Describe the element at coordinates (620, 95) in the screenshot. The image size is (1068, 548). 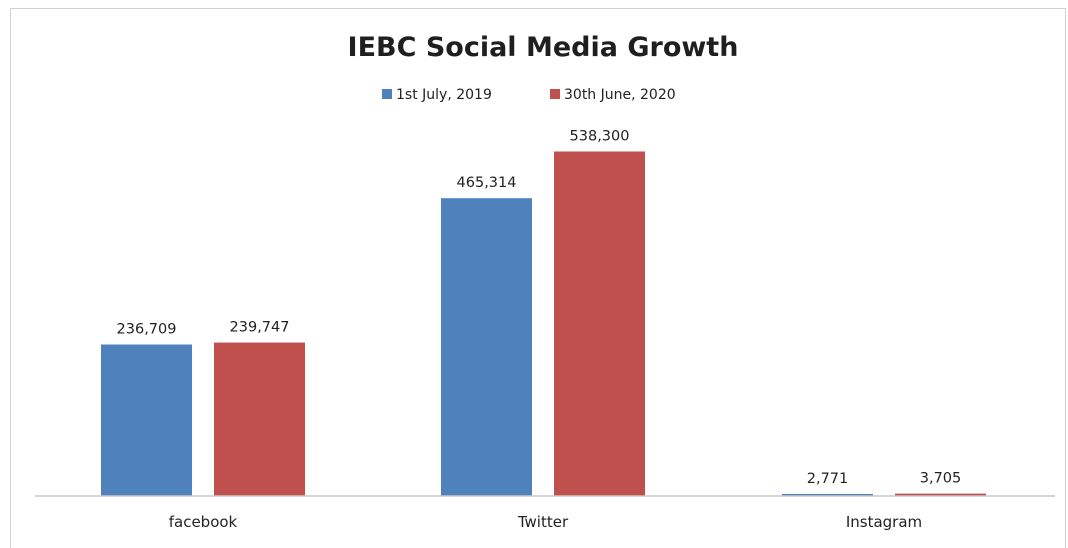
I see `legend-label-2: 30th June, 2020` at that location.